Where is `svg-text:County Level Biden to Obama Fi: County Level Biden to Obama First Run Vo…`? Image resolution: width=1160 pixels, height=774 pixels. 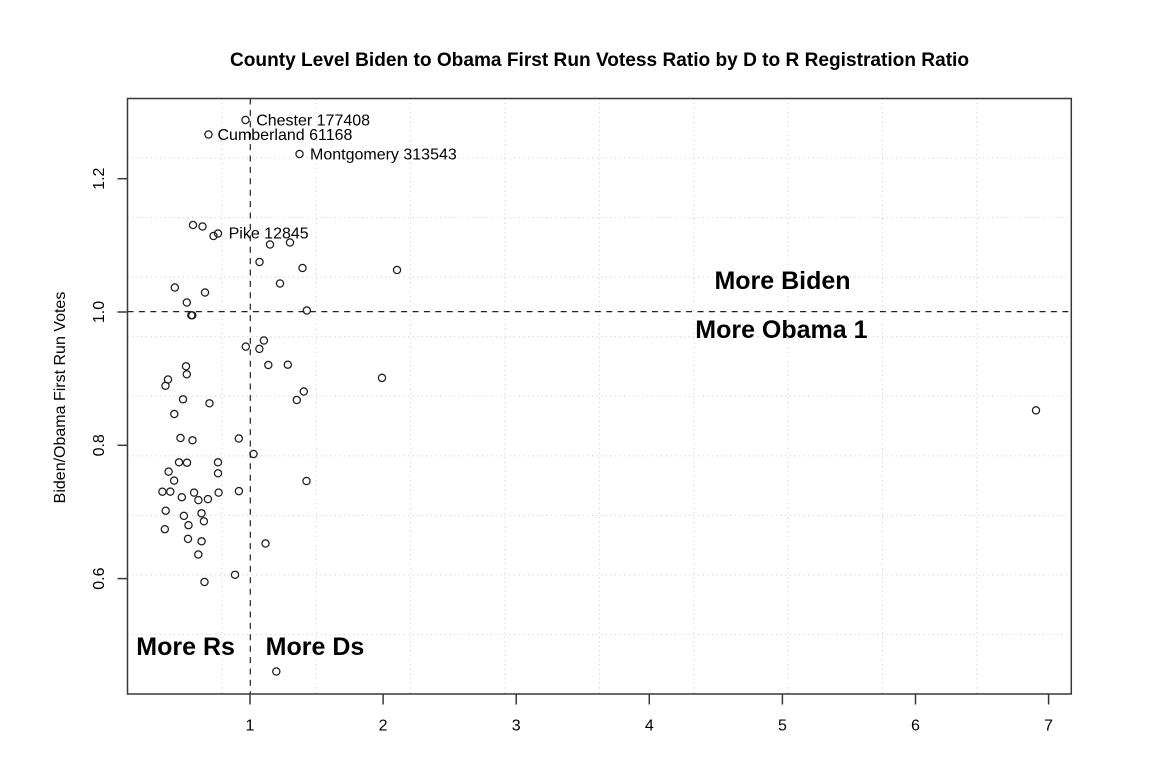
svg-text:County Level Biden to Obama Fi: County Level Biden to Obama First Run Vo… is located at coordinates (599, 60).